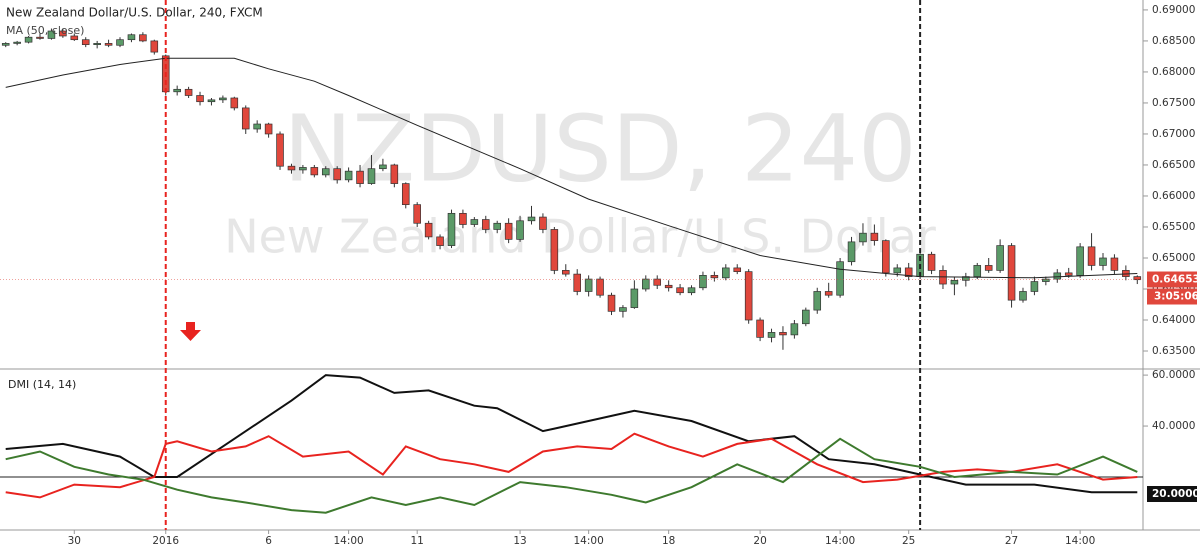 The height and width of the screenshot is (555, 1200). Describe the element at coordinates (908, 541) in the screenshot. I see `x-tick-label: 25` at that location.